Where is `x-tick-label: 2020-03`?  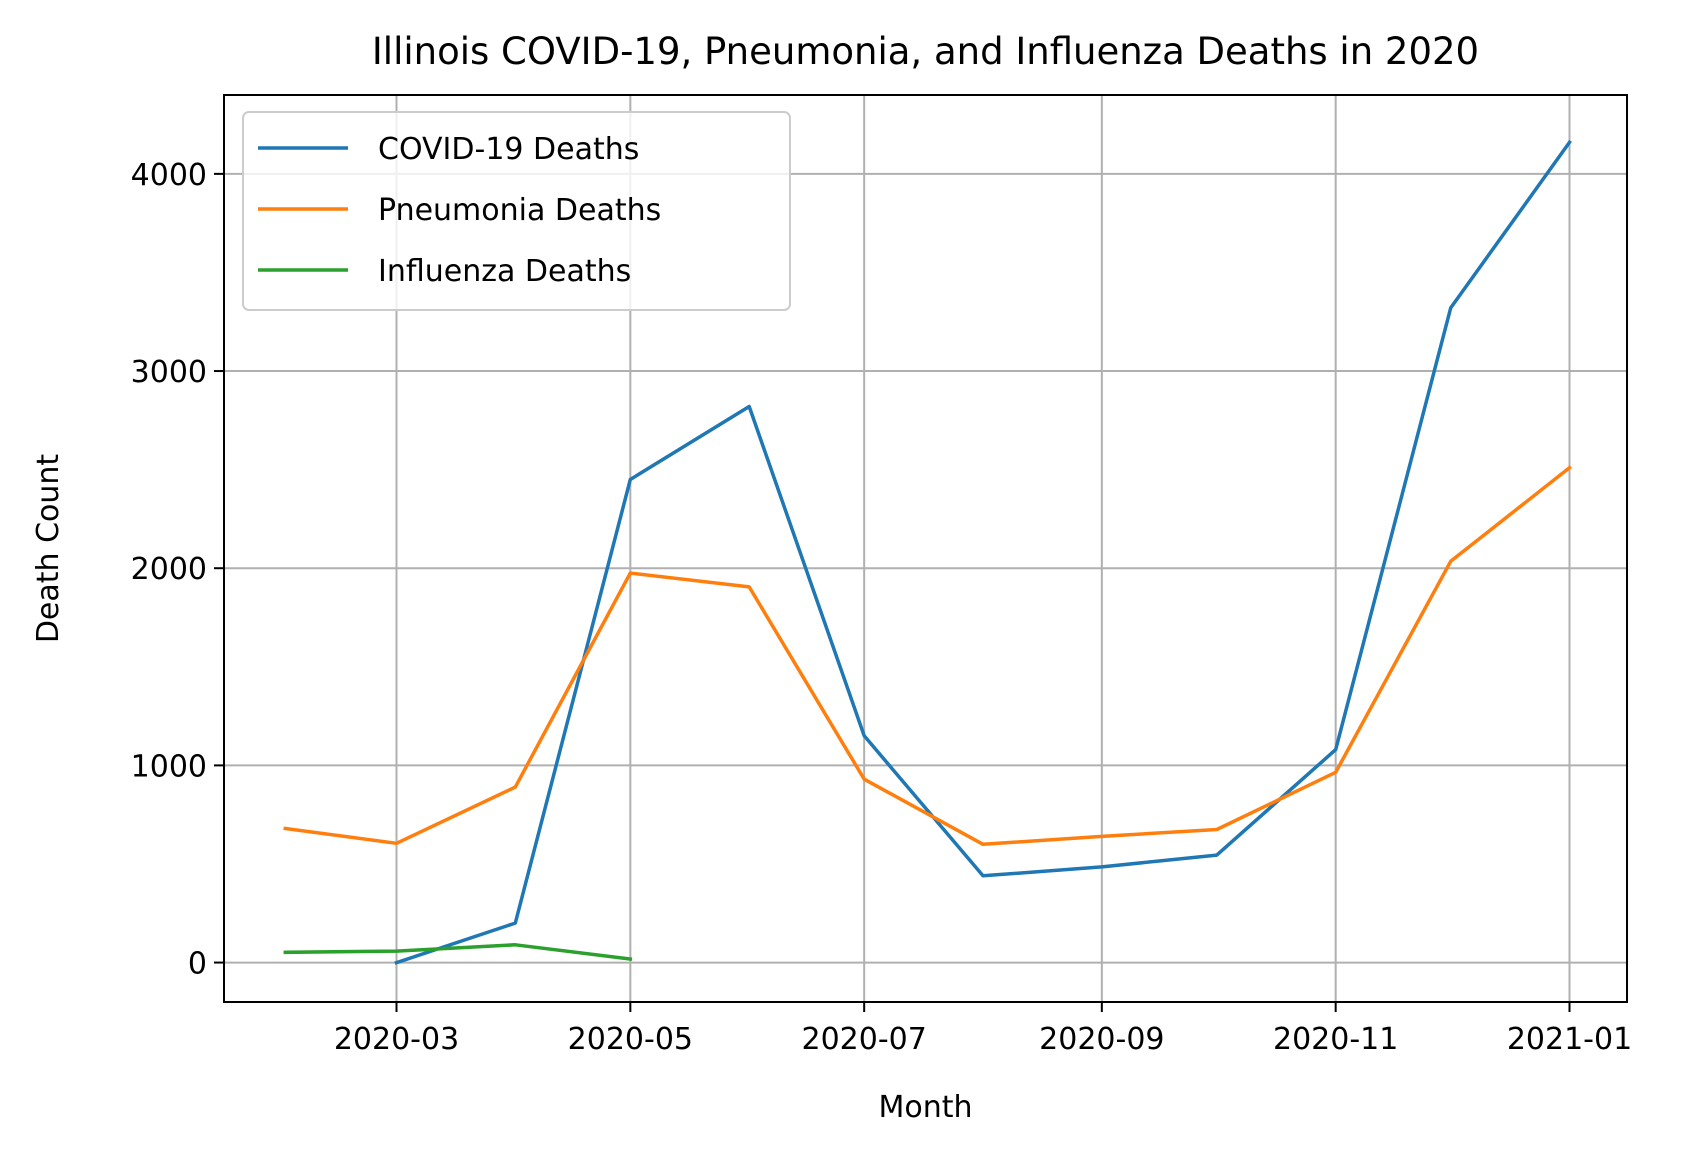
x-tick-label: 2020-03 is located at coordinates (396, 1039).